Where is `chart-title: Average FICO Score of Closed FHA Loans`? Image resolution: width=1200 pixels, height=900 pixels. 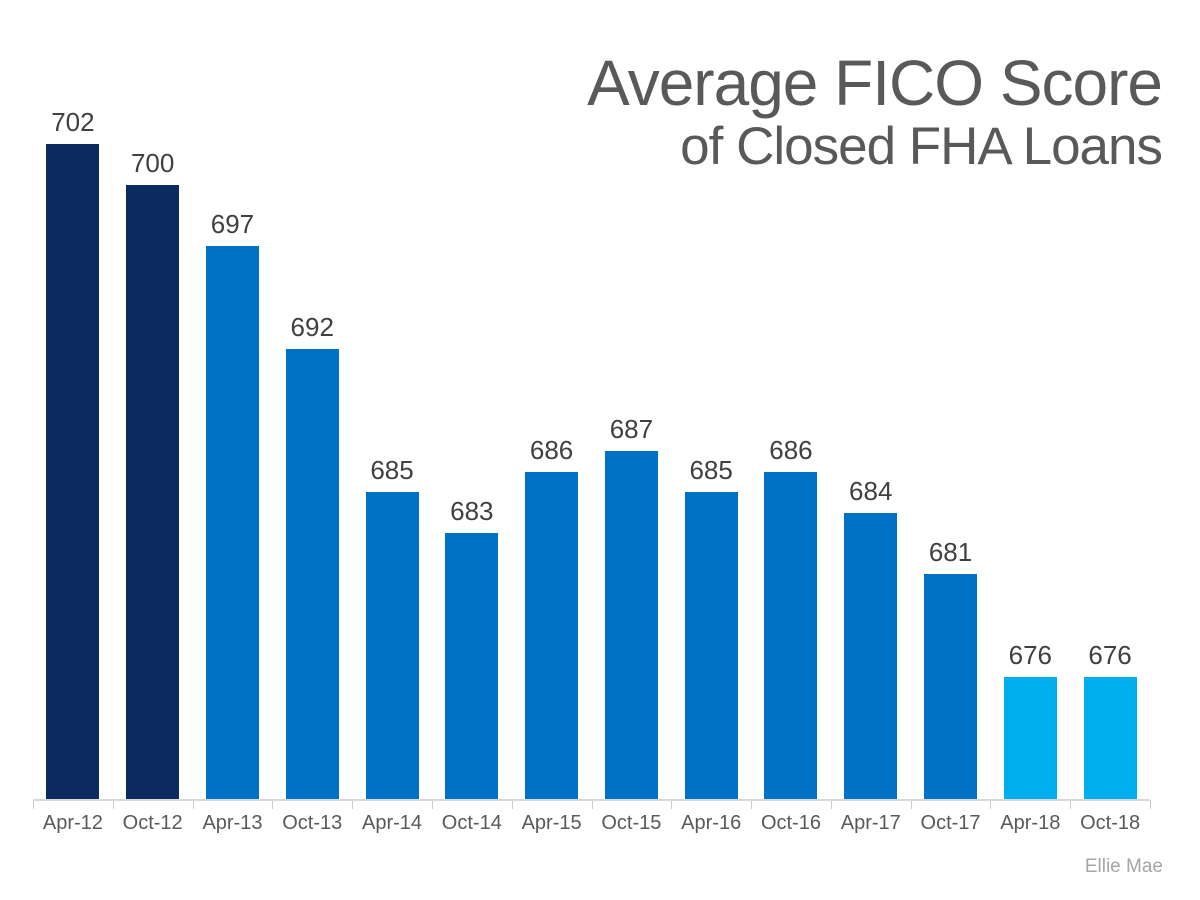 chart-title: Average FICO Score of Closed FHA Loans is located at coordinates (875, 112).